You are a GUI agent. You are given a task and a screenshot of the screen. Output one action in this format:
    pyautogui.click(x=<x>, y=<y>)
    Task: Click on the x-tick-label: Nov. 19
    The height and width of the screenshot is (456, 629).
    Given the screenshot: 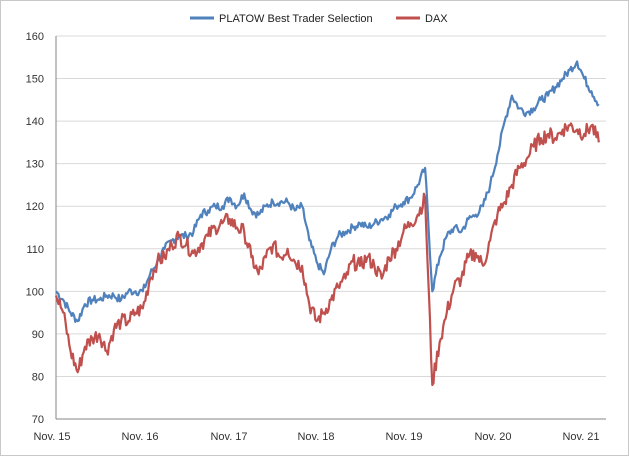 What is the action you would take?
    pyautogui.click(x=403, y=437)
    